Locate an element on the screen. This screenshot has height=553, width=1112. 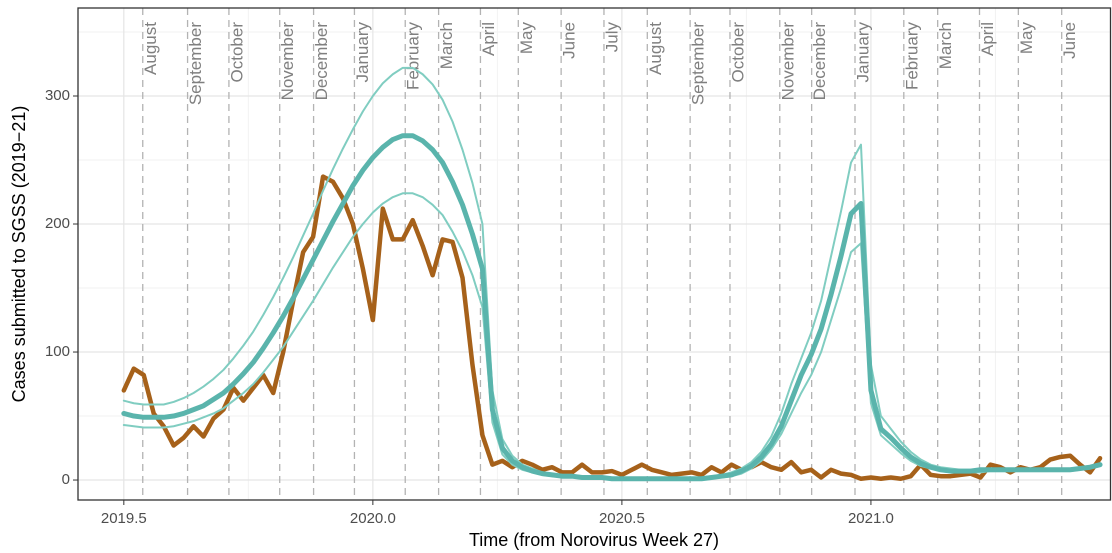
y-tick-label: 100 is located at coordinates (57, 351).